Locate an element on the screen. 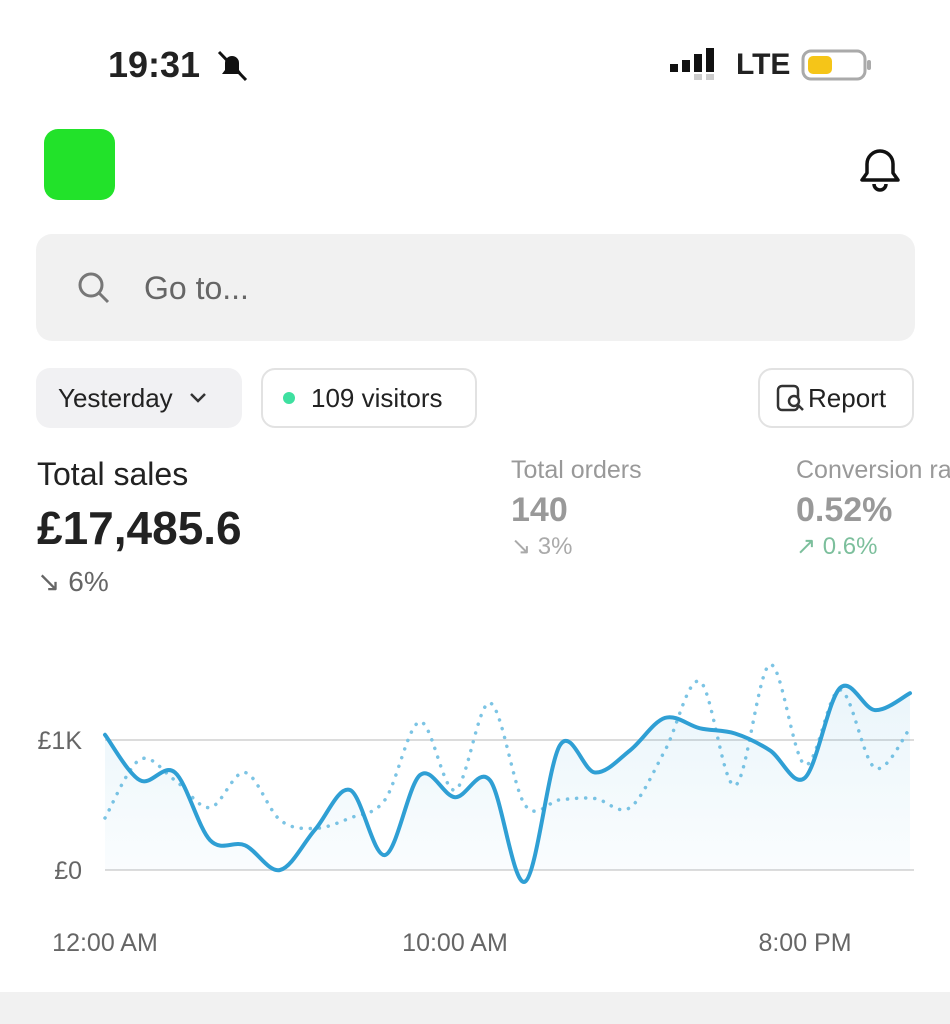 This screenshot has height=1024, width=950. metric-value: 0.52% is located at coordinates (844, 510).